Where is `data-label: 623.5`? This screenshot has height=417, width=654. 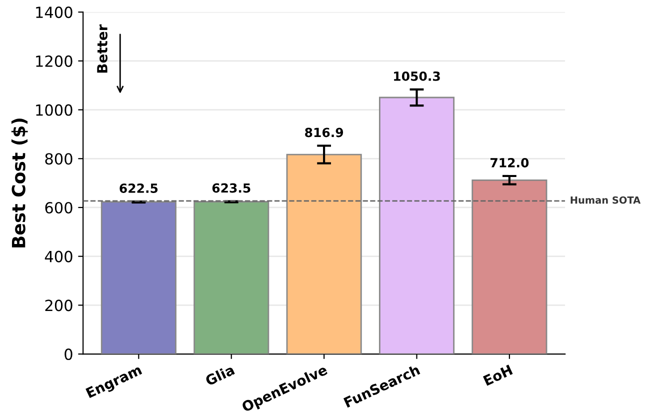 data-label: 623.5 is located at coordinates (231, 188).